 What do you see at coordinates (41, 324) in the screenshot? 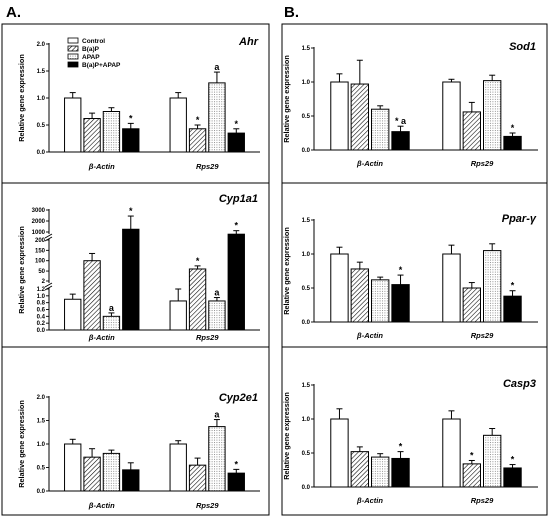
I see `y-tick-label: 0.2` at bounding box center [41, 324].